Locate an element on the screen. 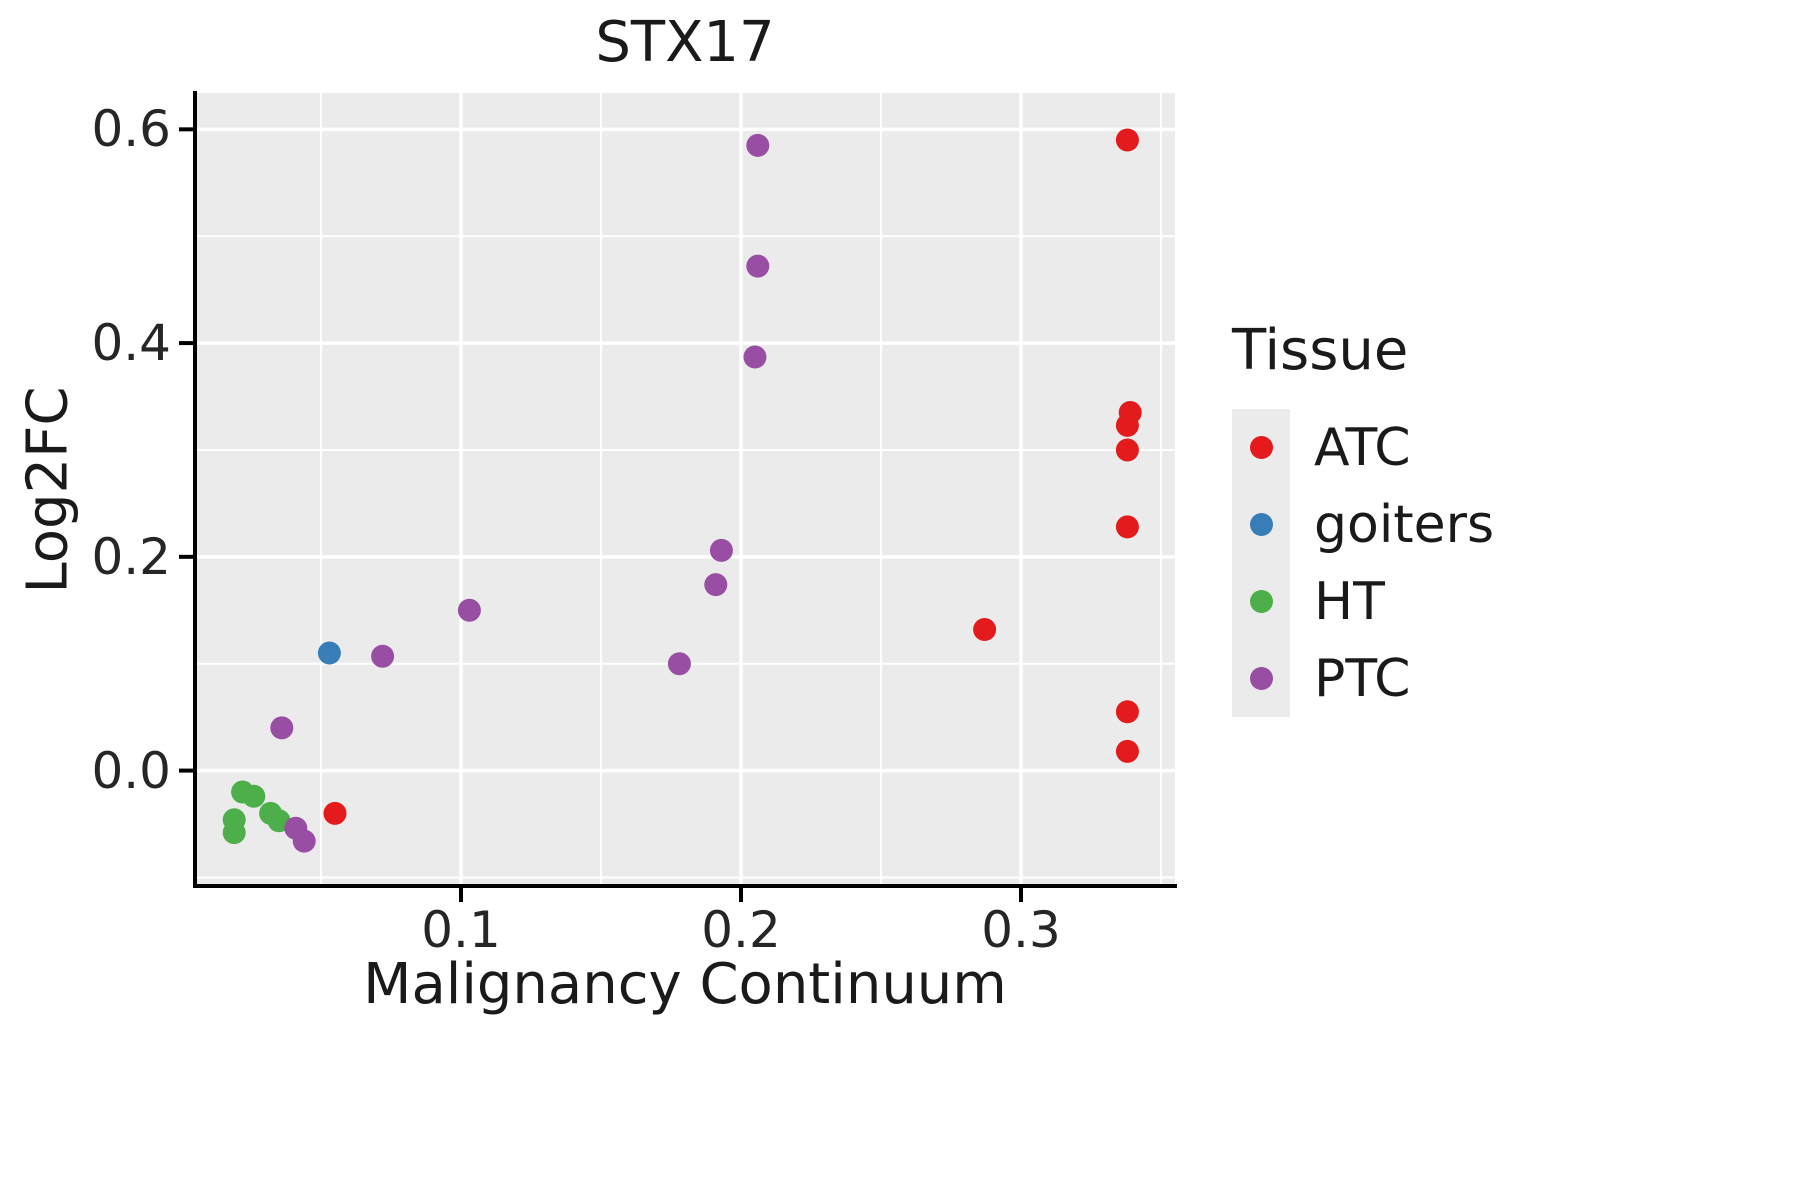 This screenshot has height=1200, width=1800. legend-item-PTC: PTC is located at coordinates (1363, 678).